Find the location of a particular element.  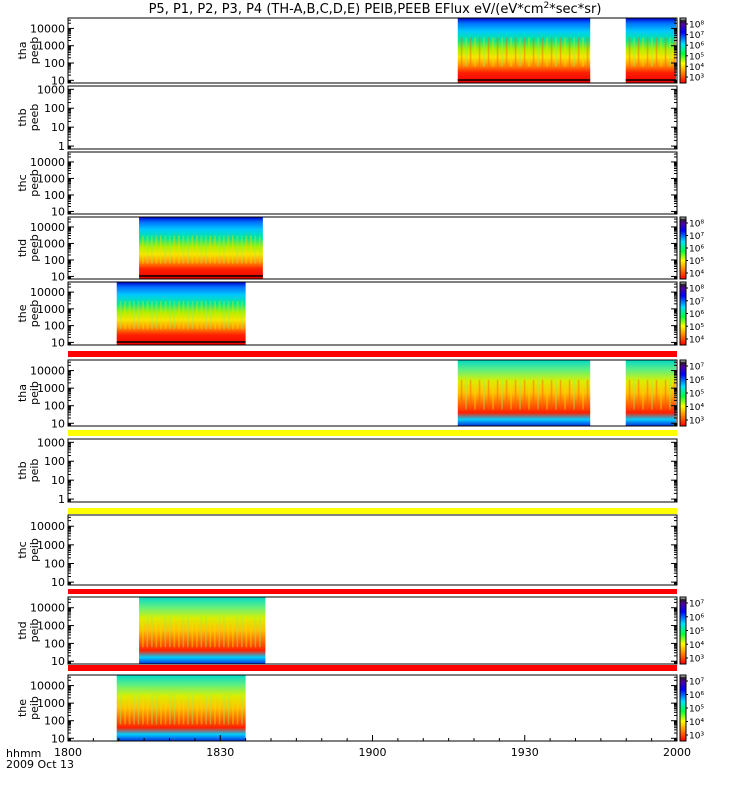

time-tick-label: 1930 is located at coordinates (525, 752).